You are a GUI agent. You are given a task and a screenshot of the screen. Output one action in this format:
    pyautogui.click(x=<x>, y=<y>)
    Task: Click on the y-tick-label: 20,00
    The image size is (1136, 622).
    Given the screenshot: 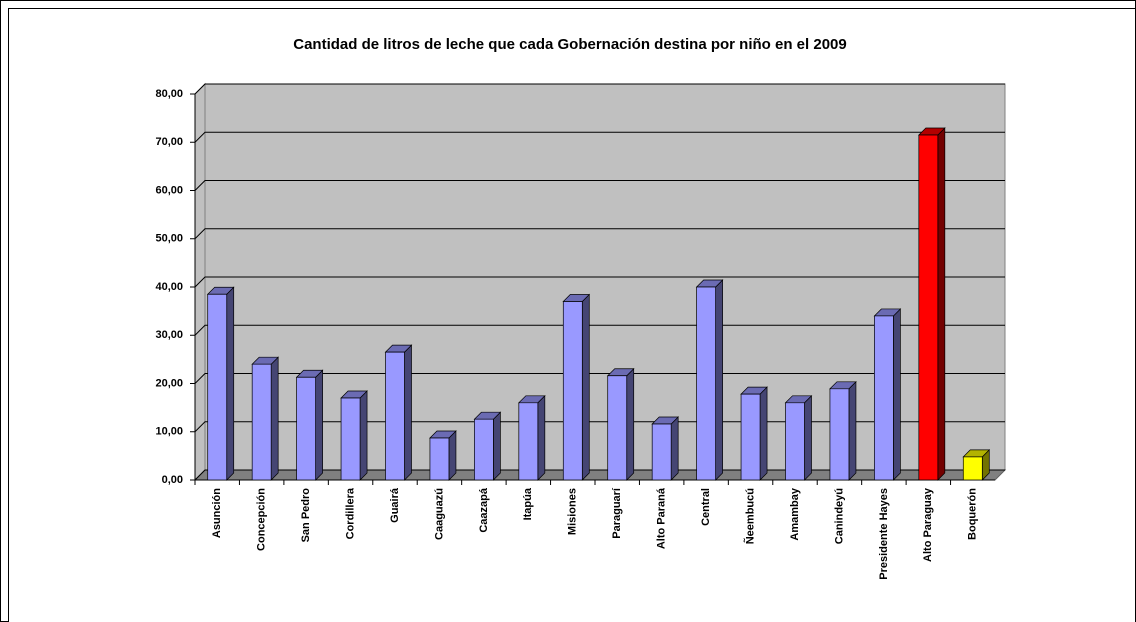 What is the action you would take?
    pyautogui.click(x=169, y=383)
    